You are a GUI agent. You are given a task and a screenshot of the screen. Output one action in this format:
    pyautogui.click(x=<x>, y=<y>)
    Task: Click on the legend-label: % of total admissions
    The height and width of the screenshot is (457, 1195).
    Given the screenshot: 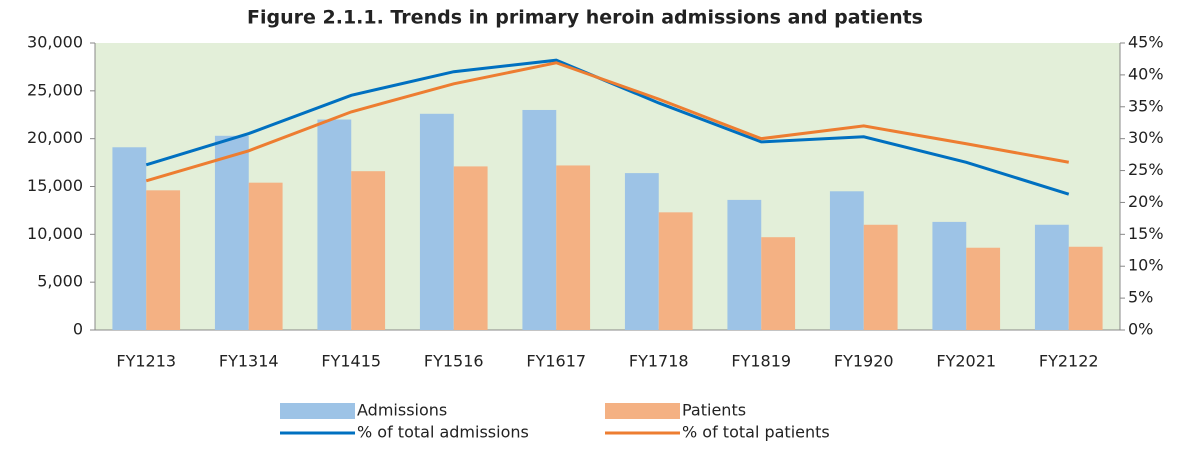 What is the action you would take?
    pyautogui.click(x=443, y=432)
    